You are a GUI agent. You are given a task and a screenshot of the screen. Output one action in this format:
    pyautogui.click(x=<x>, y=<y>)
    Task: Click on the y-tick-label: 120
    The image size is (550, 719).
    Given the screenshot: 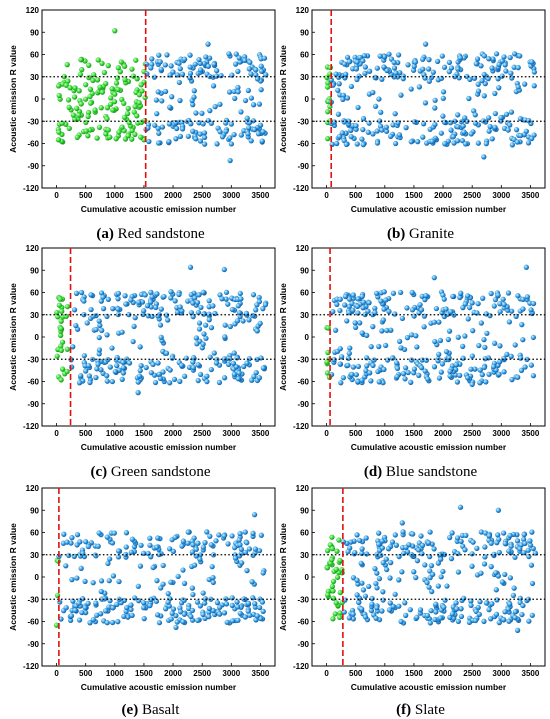 What is the action you would take?
    pyautogui.click(x=33, y=488)
    